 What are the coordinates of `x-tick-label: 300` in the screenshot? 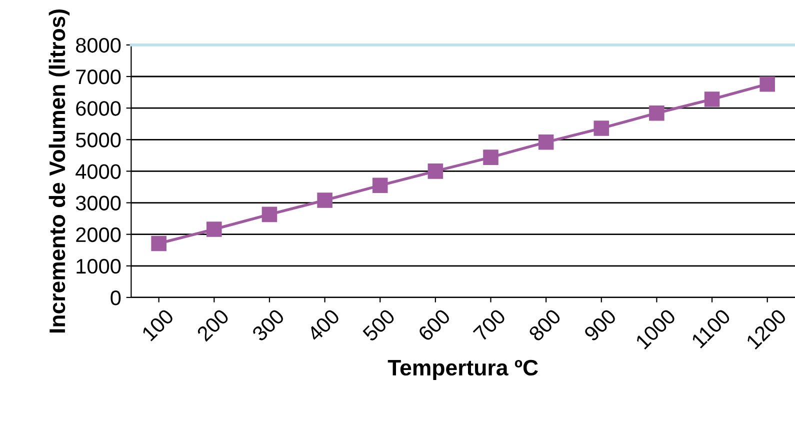 It's located at (268, 325).